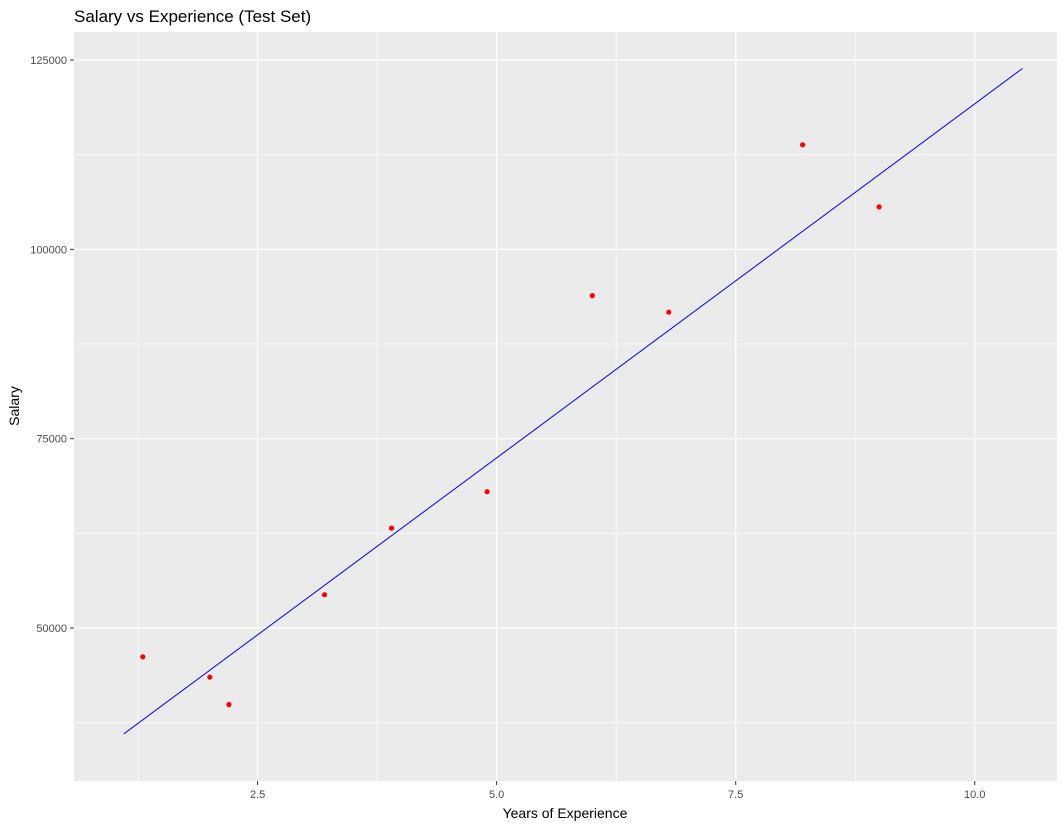 This screenshot has height=828, width=1064. What do you see at coordinates (48, 61) in the screenshot?
I see `y-tick-label: 125000` at bounding box center [48, 61].